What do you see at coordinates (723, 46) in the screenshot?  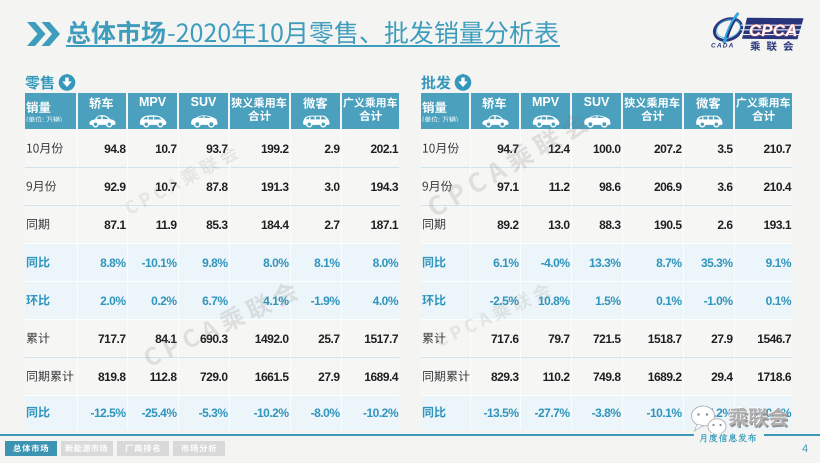 I see `svg-text: CADA` at bounding box center [723, 46].